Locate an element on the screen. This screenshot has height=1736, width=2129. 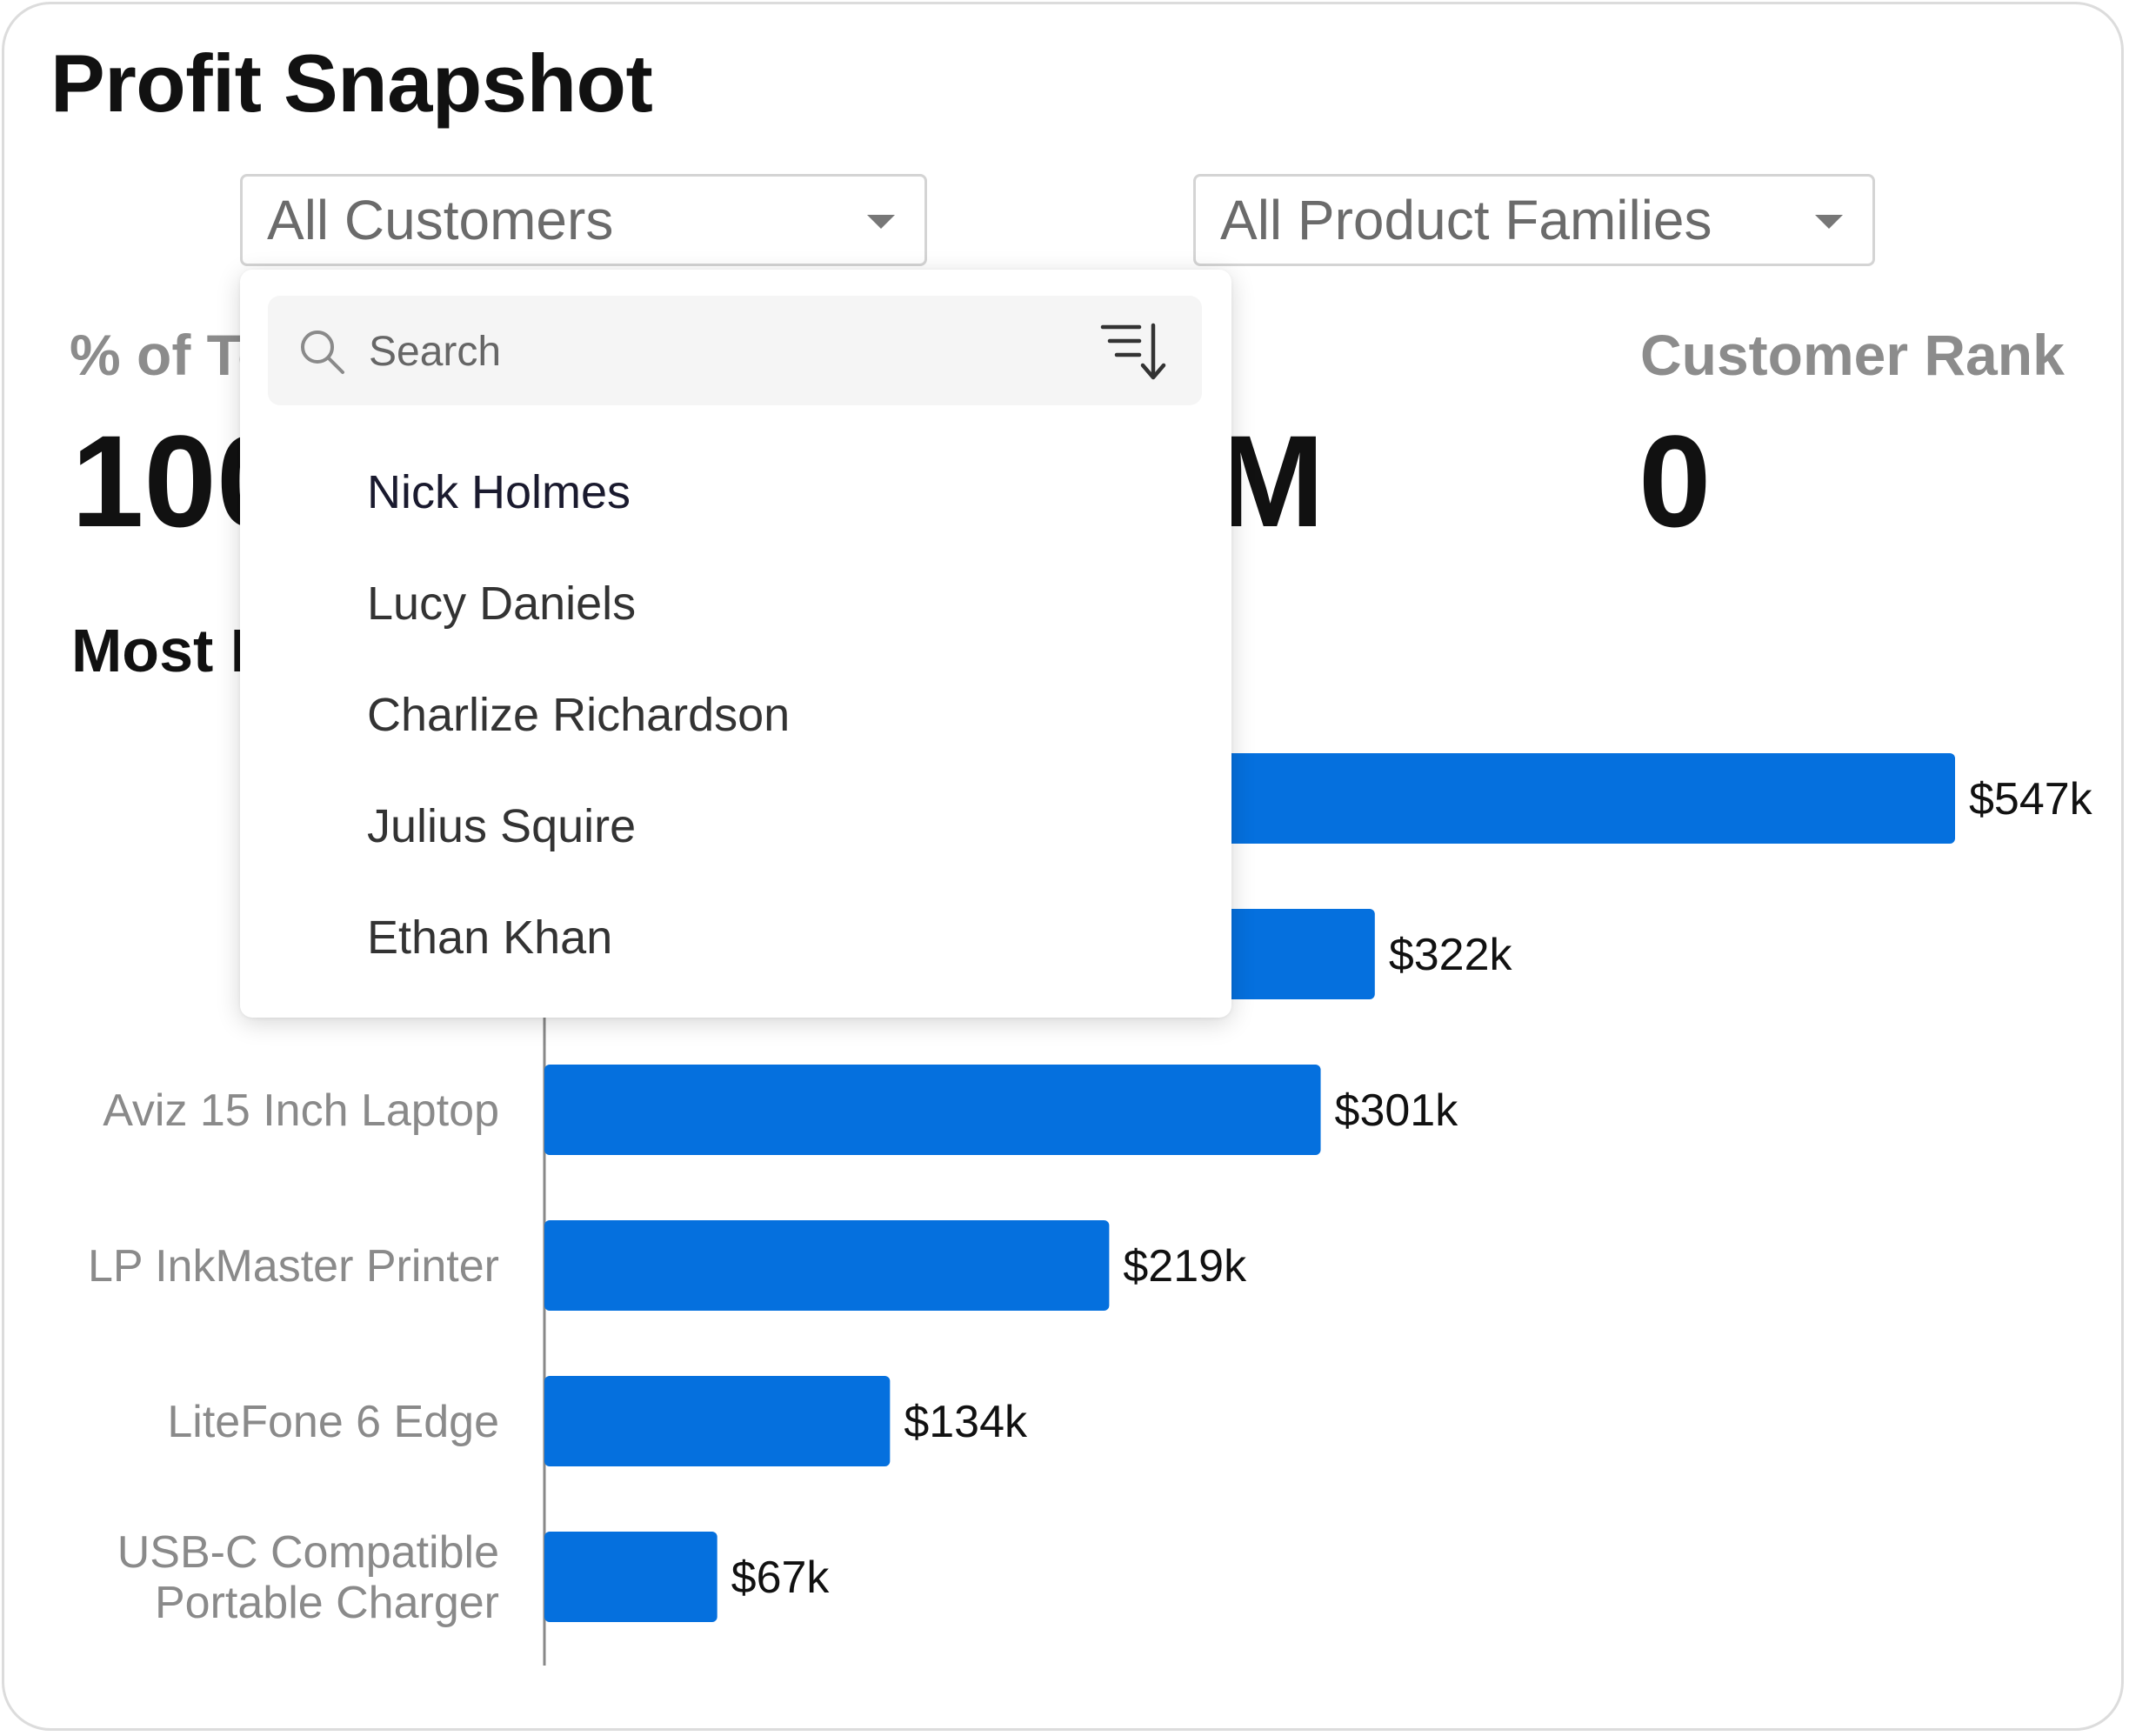
search-box is located at coordinates (735, 350).